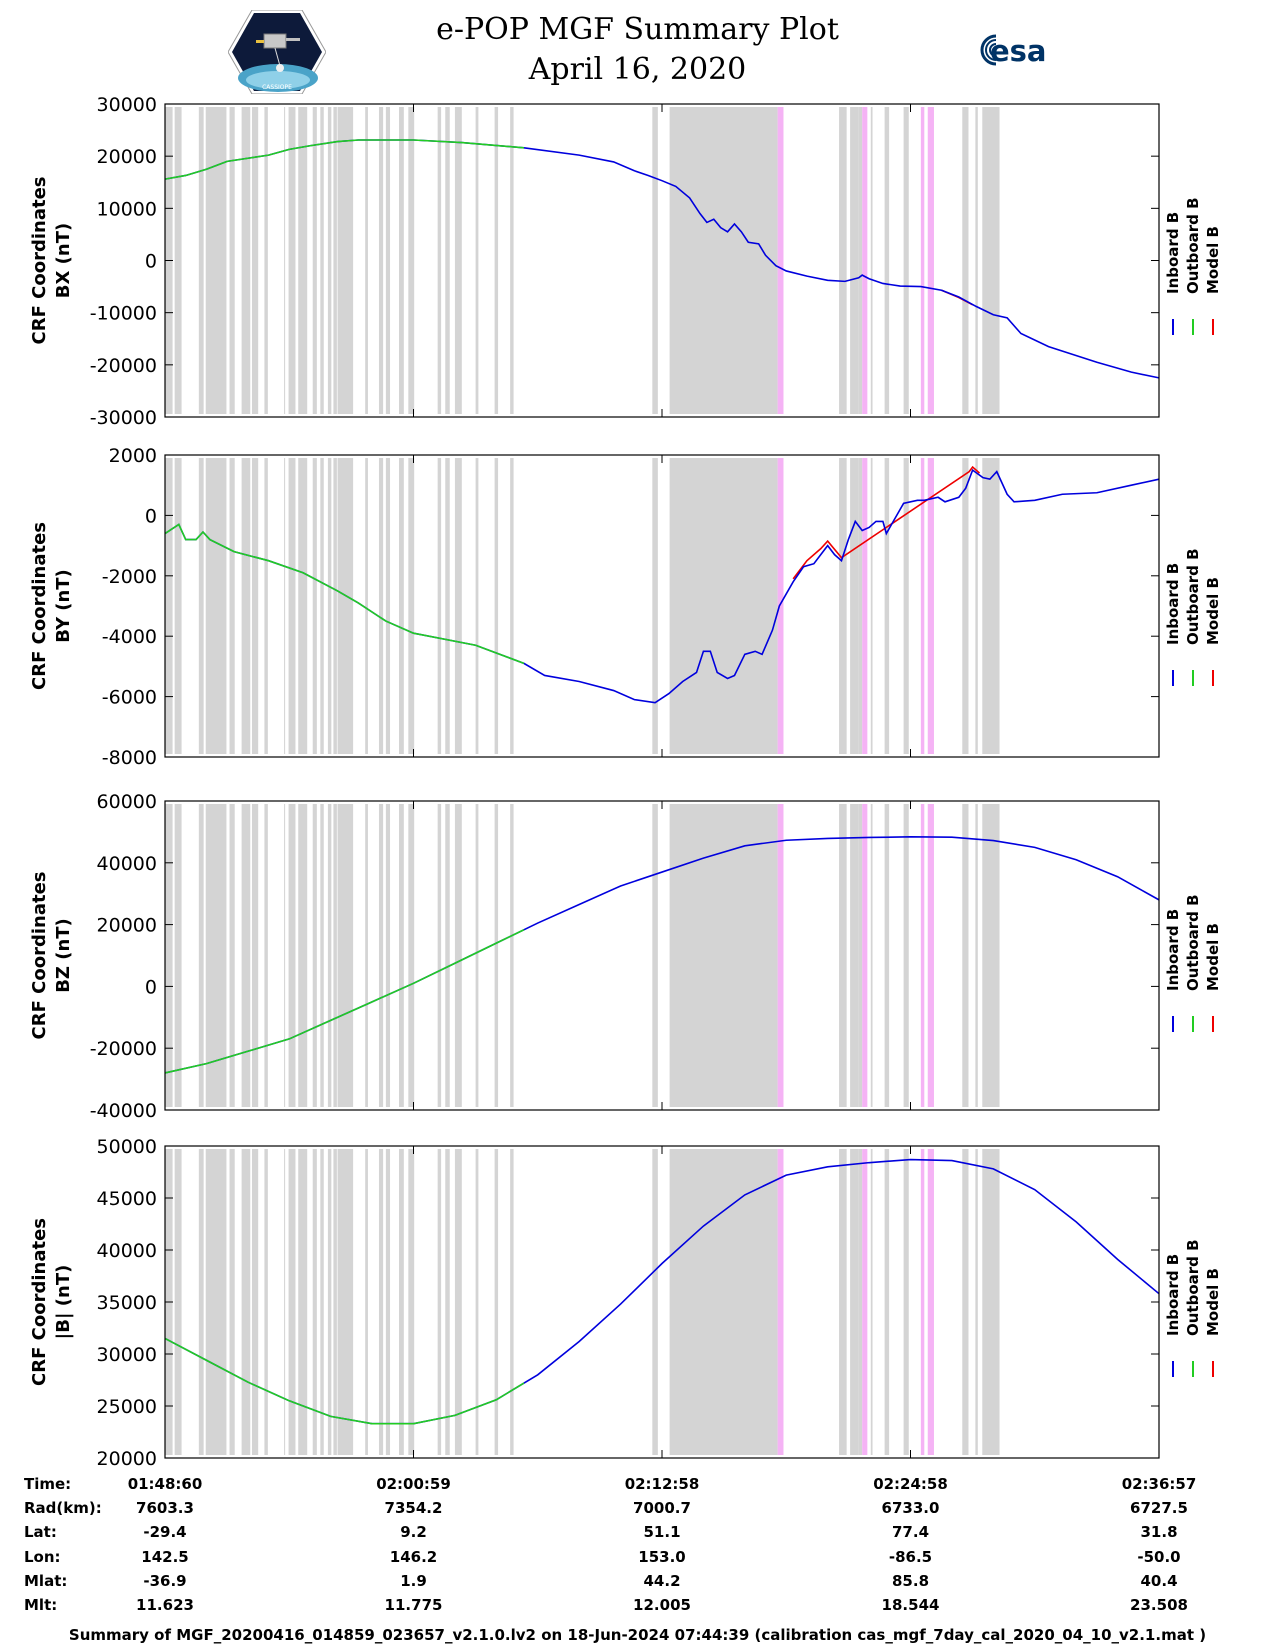  I want to click on y-tick-label: 20000, so click(127, 926).